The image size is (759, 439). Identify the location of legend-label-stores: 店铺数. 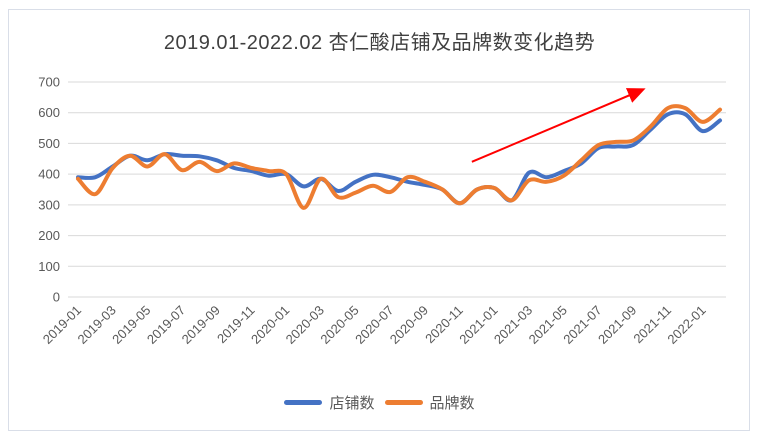
(352, 403).